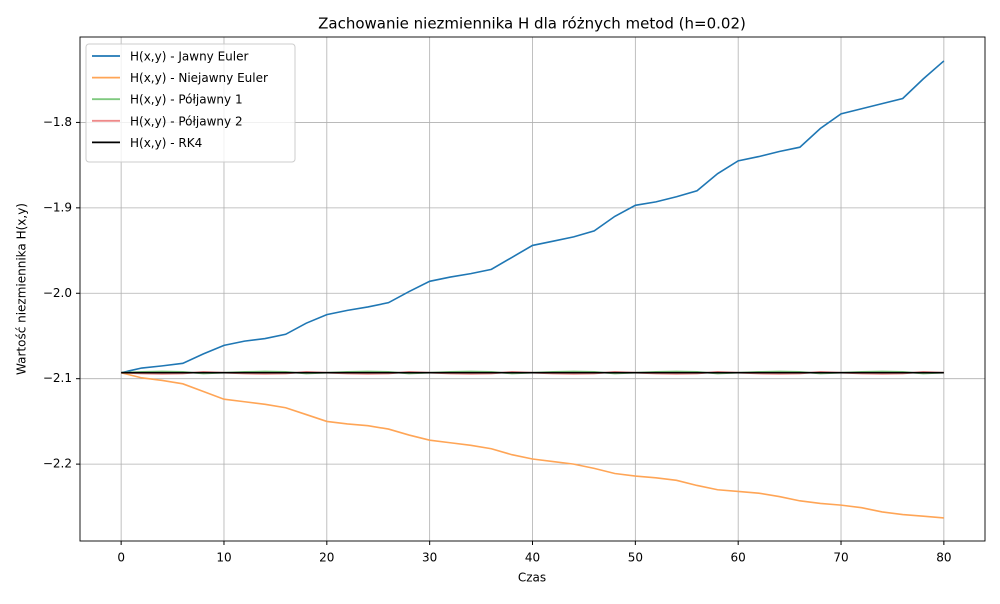  What do you see at coordinates (943, 558) in the screenshot?
I see `x-tick-label: 80` at bounding box center [943, 558].